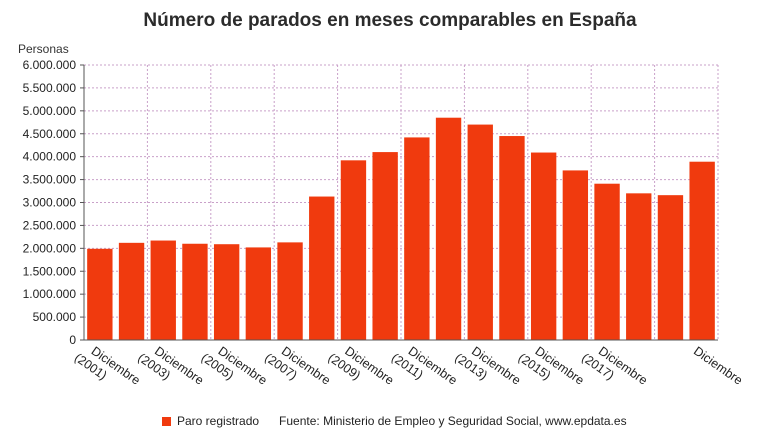 The height and width of the screenshot is (440, 780). I want to click on bar-diciembre-2013, so click(480, 232).